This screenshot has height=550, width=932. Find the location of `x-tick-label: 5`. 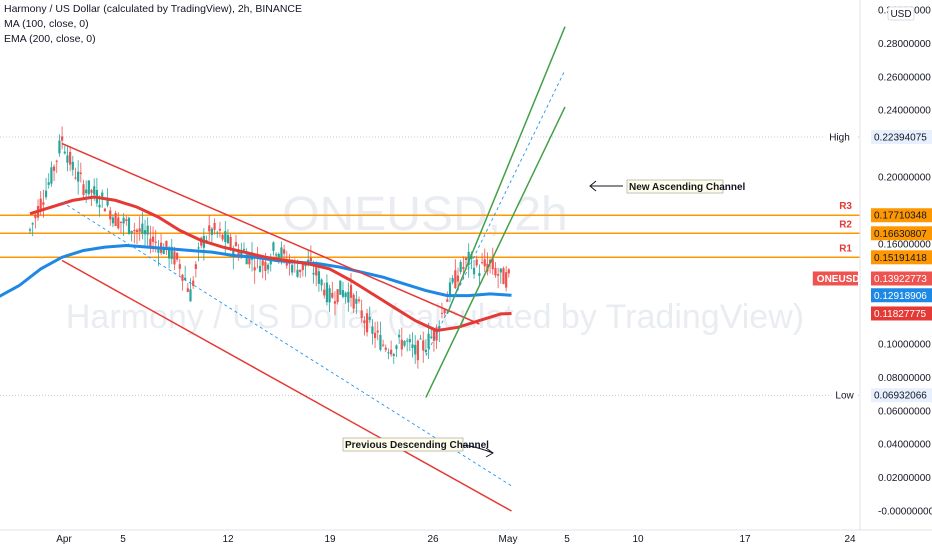

x-tick-label: 5 is located at coordinates (123, 539).